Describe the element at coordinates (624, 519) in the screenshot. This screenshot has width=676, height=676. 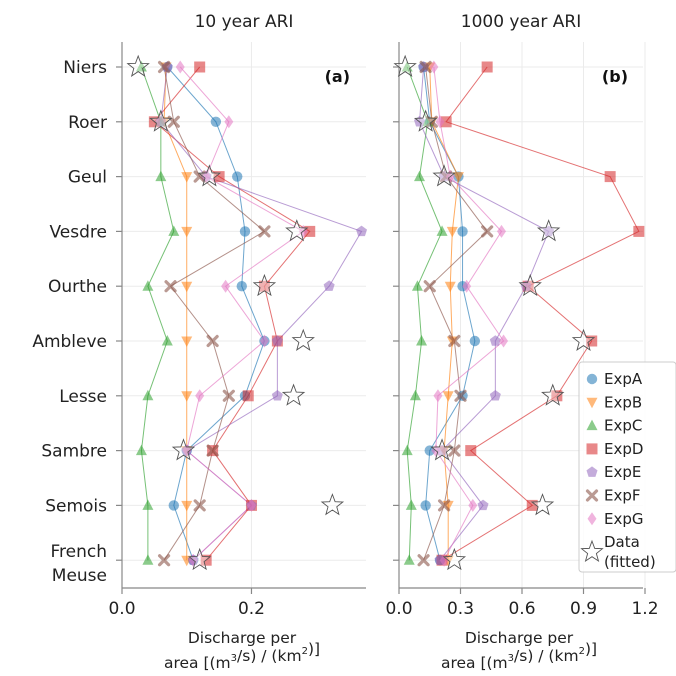
I see `legend-label: ExpG` at that location.